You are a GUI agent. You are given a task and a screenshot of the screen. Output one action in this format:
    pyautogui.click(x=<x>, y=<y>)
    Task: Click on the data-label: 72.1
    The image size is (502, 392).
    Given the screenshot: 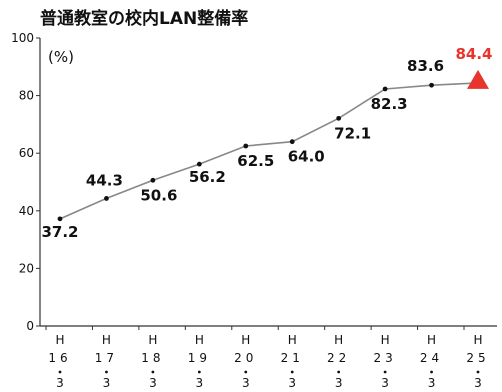 What is the action you would take?
    pyautogui.click(x=352, y=133)
    